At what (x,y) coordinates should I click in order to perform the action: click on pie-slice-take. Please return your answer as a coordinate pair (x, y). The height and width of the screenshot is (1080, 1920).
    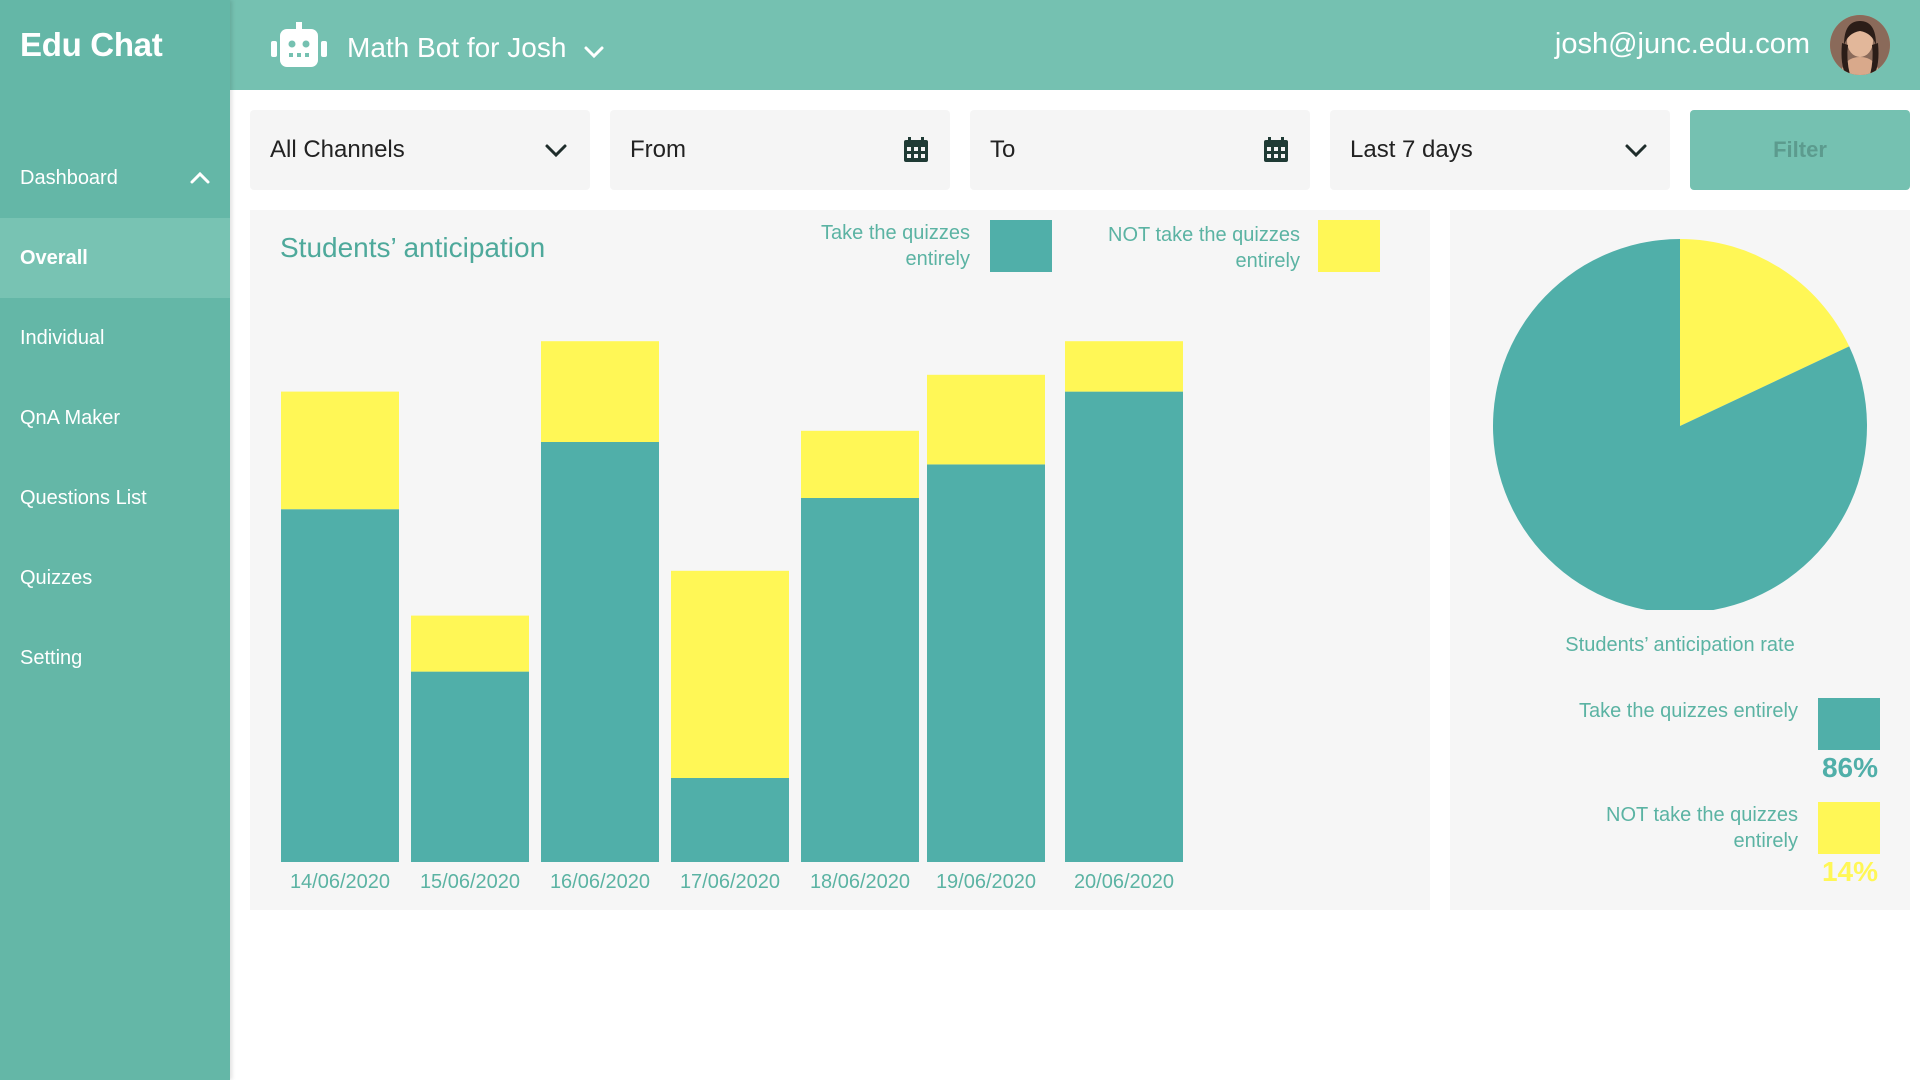
    Looking at the image, I should click on (1680, 424).